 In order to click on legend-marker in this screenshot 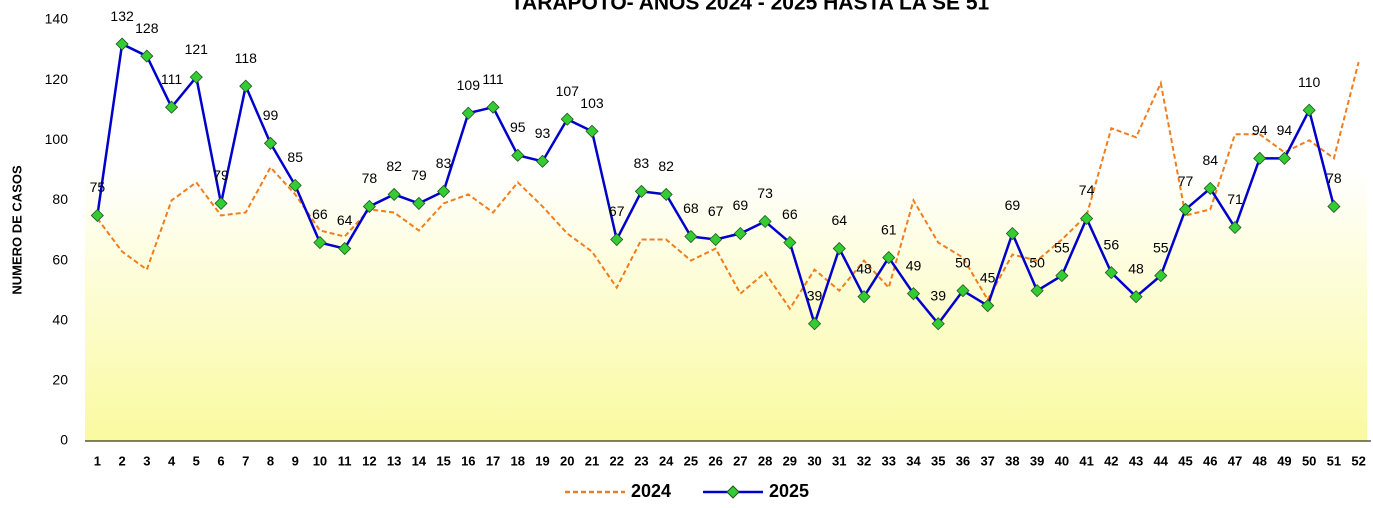, I will do `click(733, 492)`.